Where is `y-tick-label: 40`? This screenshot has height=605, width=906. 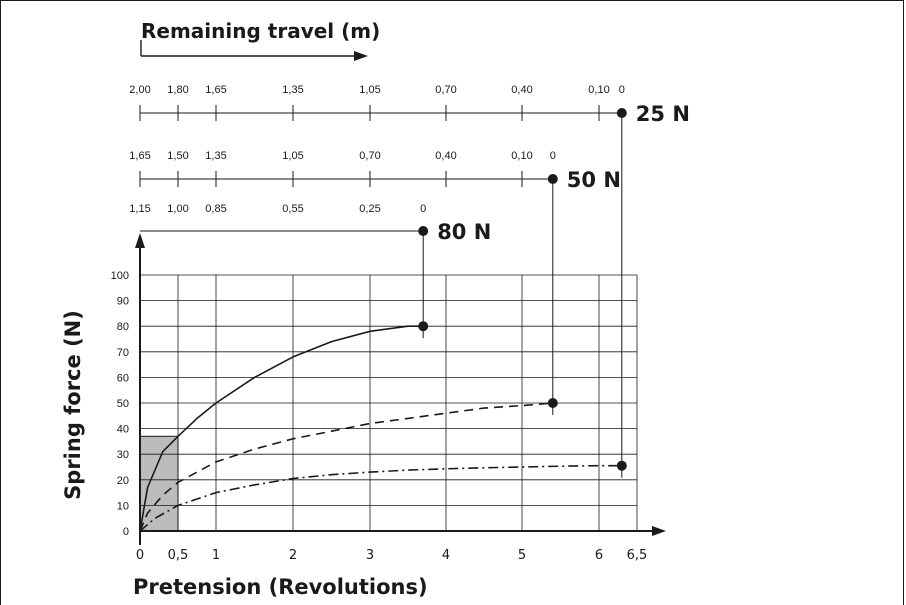
y-tick-label: 40 is located at coordinates (123, 430).